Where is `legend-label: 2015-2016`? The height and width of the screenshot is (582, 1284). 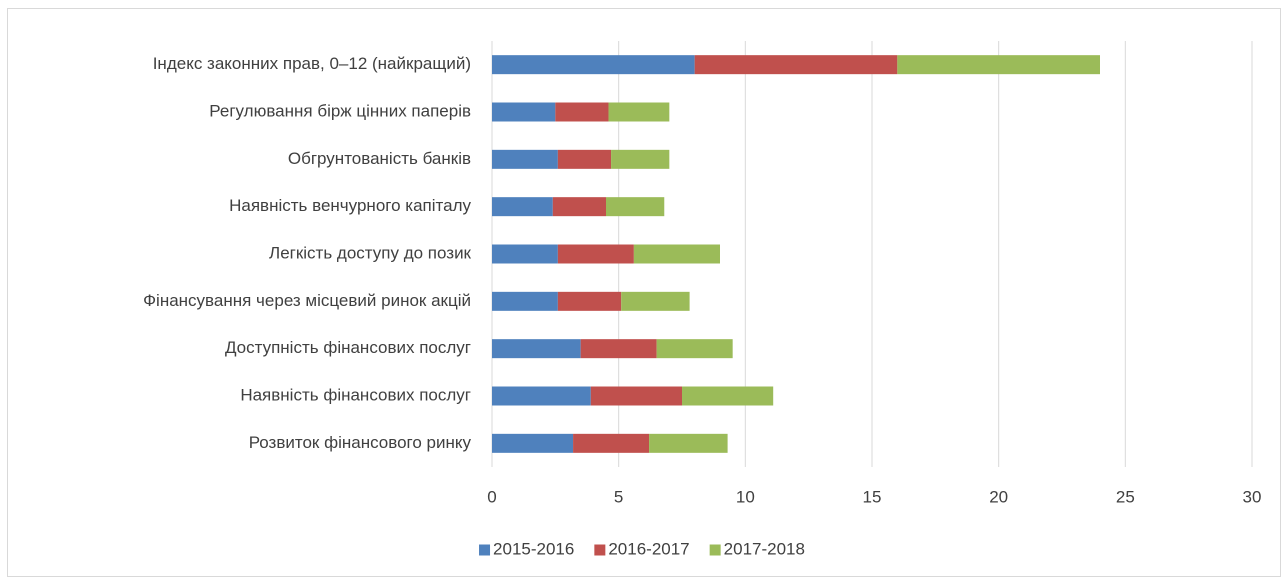
legend-label: 2015-2016 is located at coordinates (533, 548).